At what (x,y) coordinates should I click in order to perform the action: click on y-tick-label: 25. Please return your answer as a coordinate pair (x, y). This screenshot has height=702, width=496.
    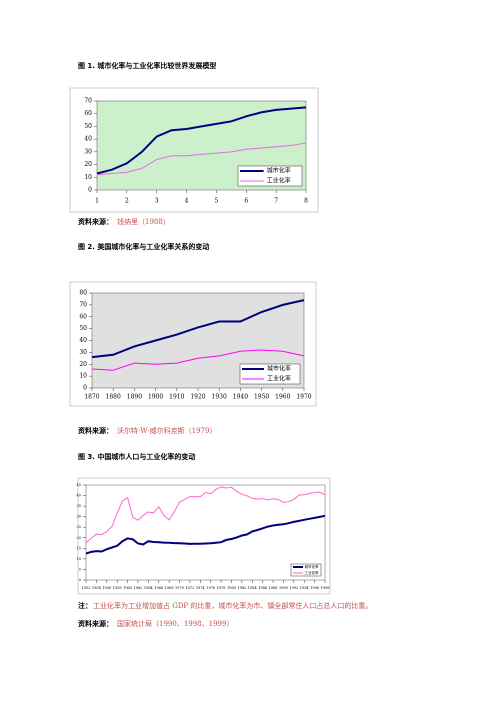
    Looking at the image, I should click on (79, 527).